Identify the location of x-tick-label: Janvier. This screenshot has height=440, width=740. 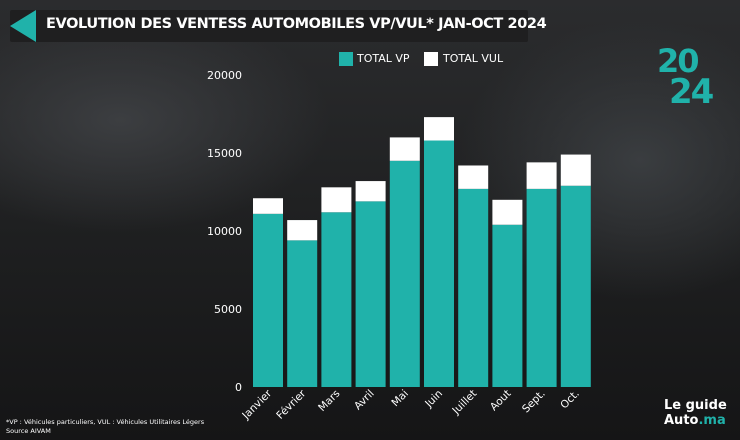
(256, 404).